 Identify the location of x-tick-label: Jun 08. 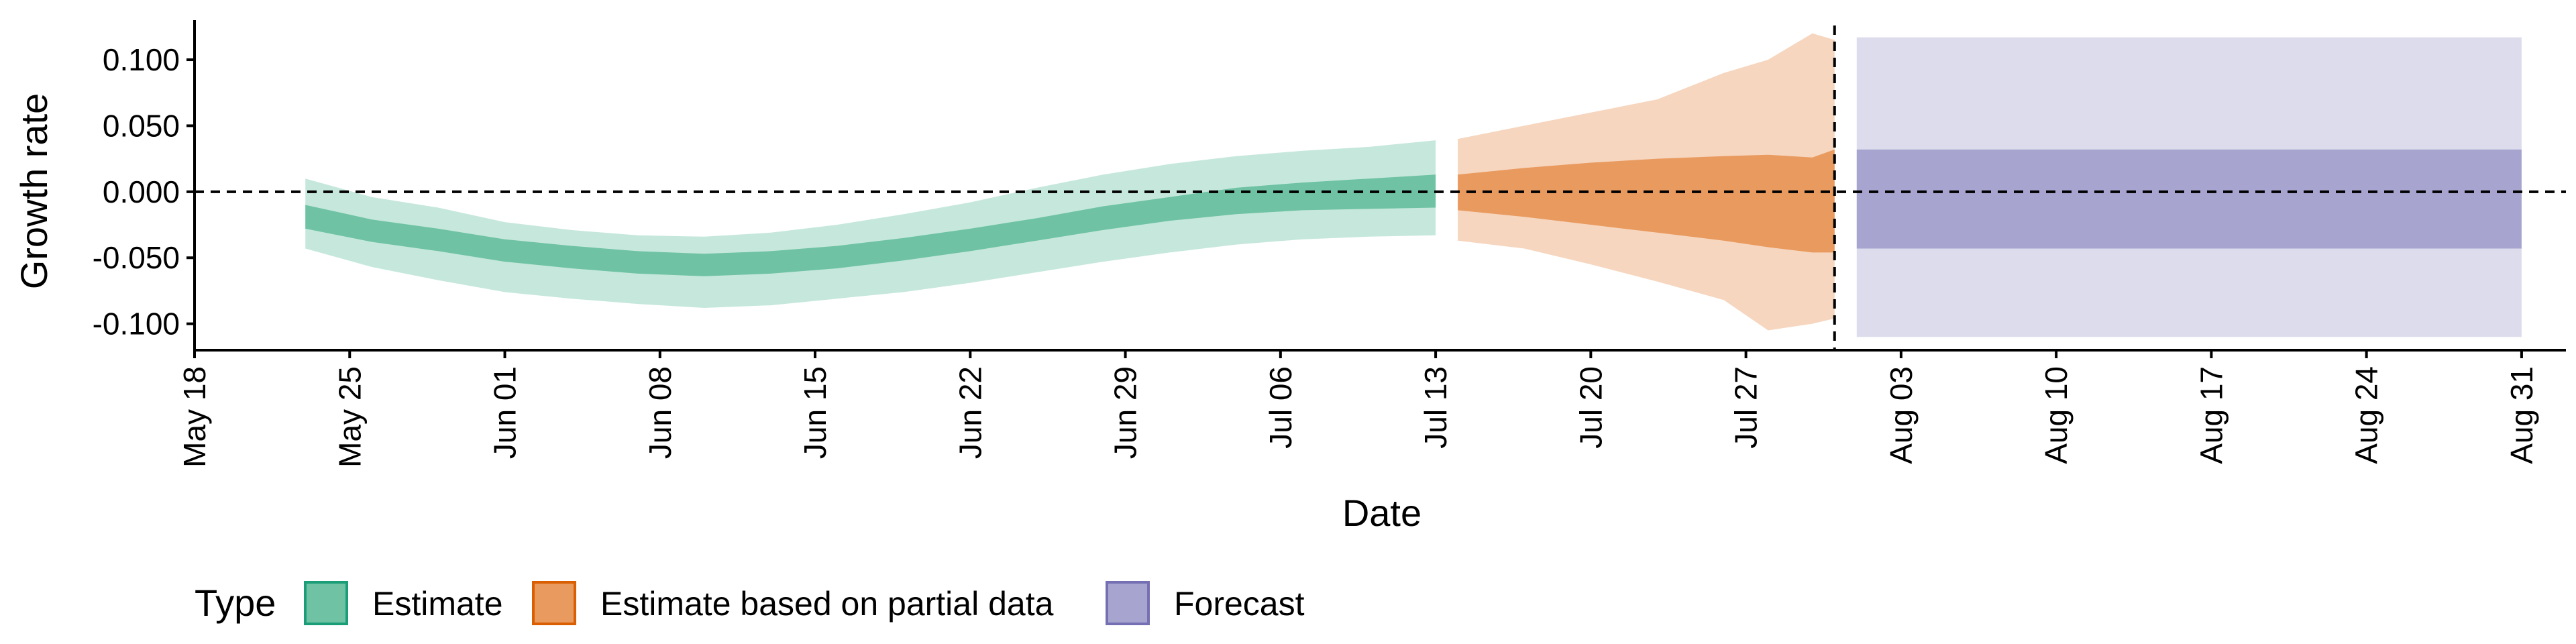
(660, 412).